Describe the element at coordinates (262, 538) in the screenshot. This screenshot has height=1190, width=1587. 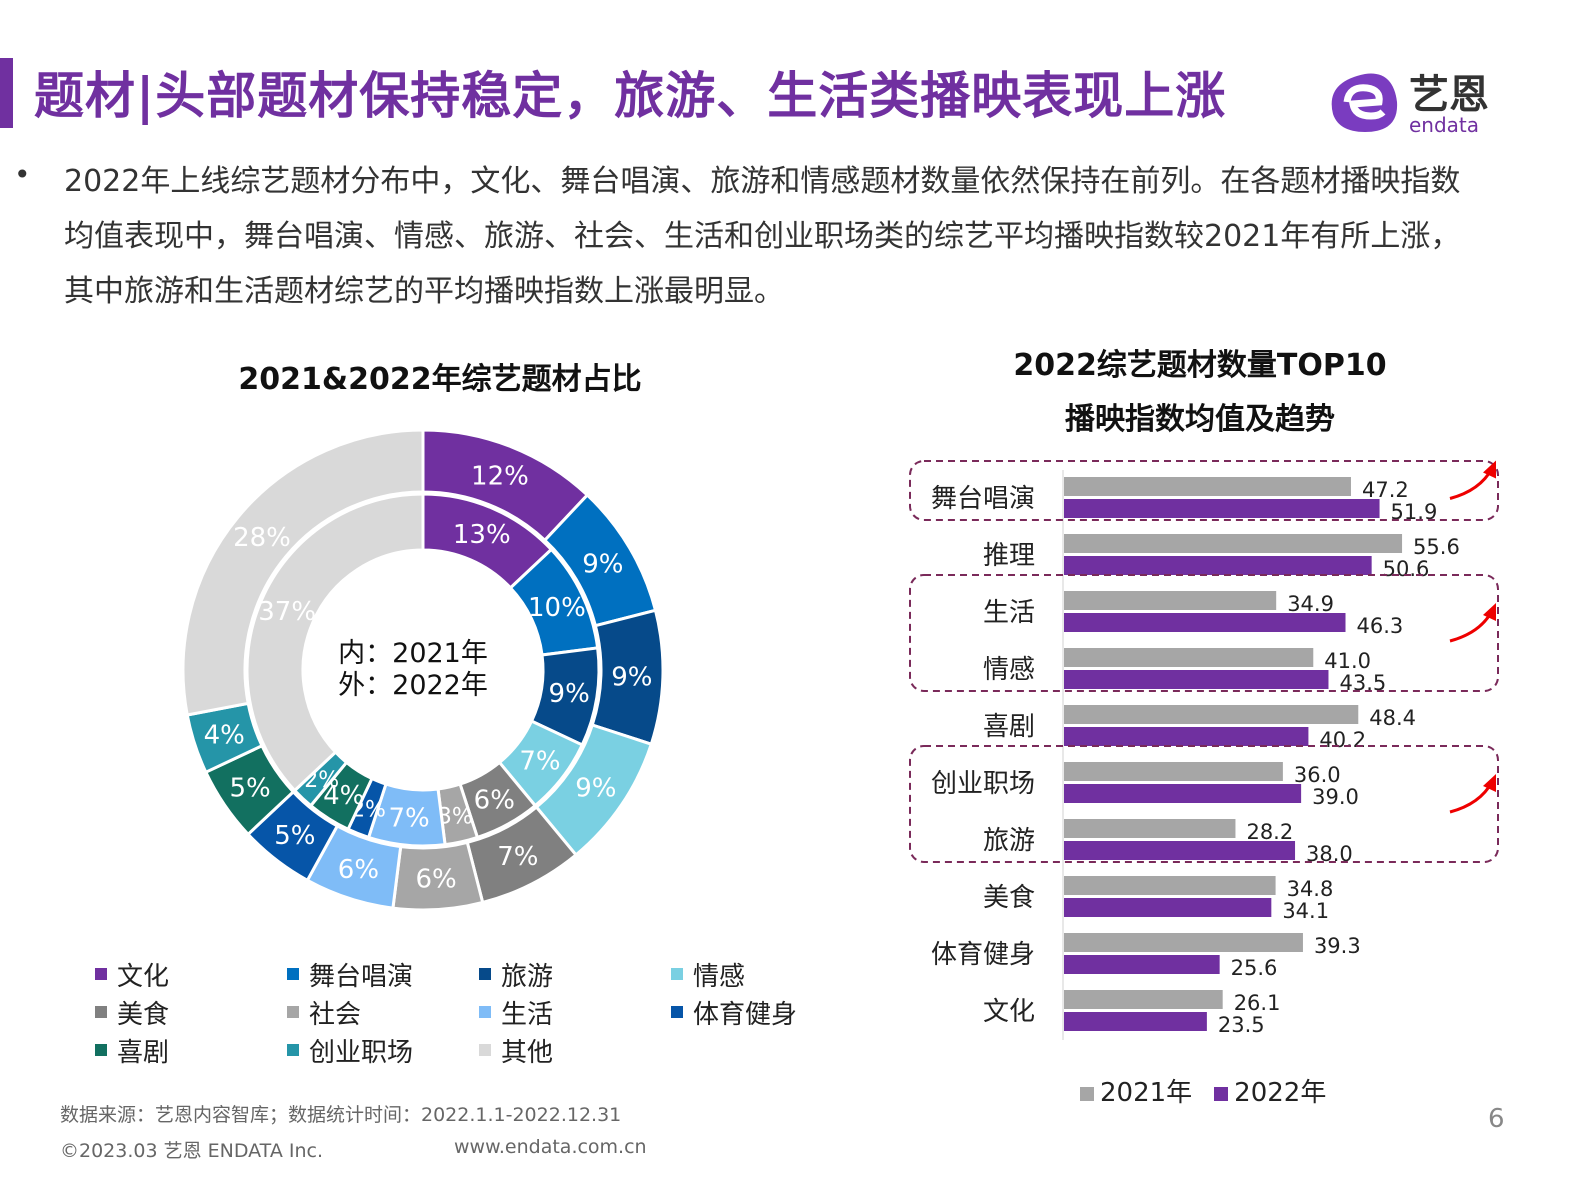
I see `donut-label: 28%` at that location.